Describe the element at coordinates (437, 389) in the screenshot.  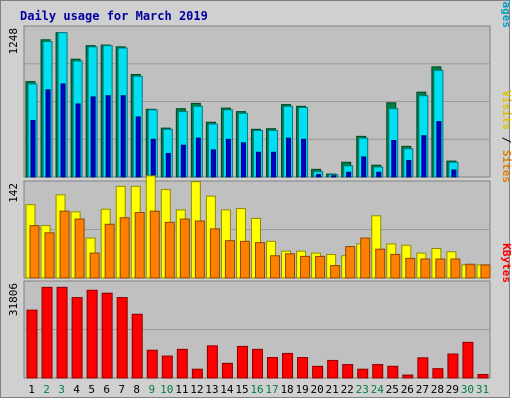
I see `day-label-28: 28` at that location.